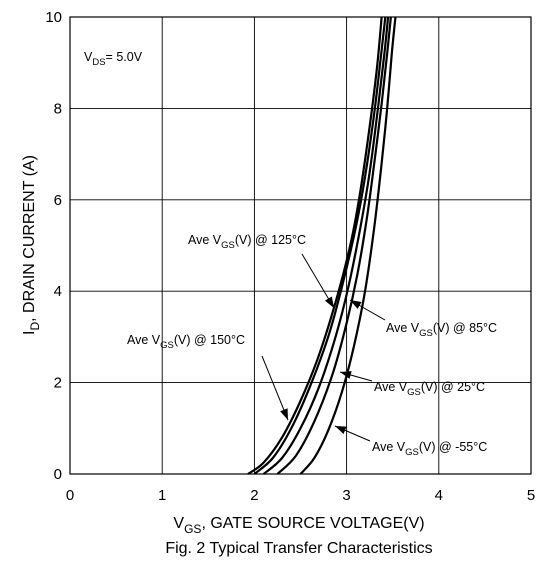 Image resolution: width=542 pixels, height=565 pixels. What do you see at coordinates (247, 242) in the screenshot?
I see `series-annotation: Ave VGS(V) @ 125°C` at bounding box center [247, 242].